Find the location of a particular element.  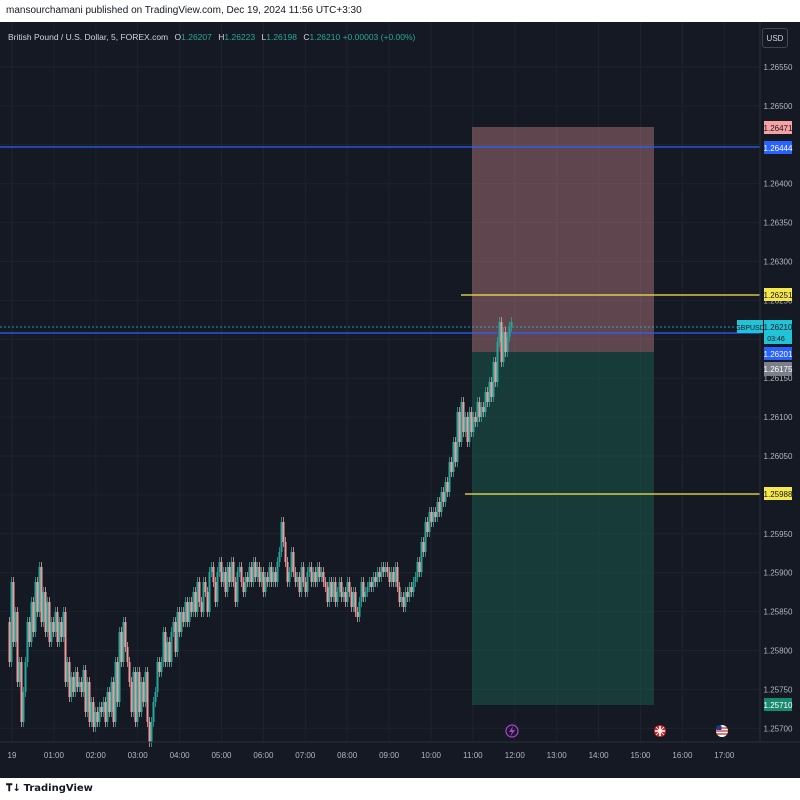

lightning-event-icon is located at coordinates (512, 731).